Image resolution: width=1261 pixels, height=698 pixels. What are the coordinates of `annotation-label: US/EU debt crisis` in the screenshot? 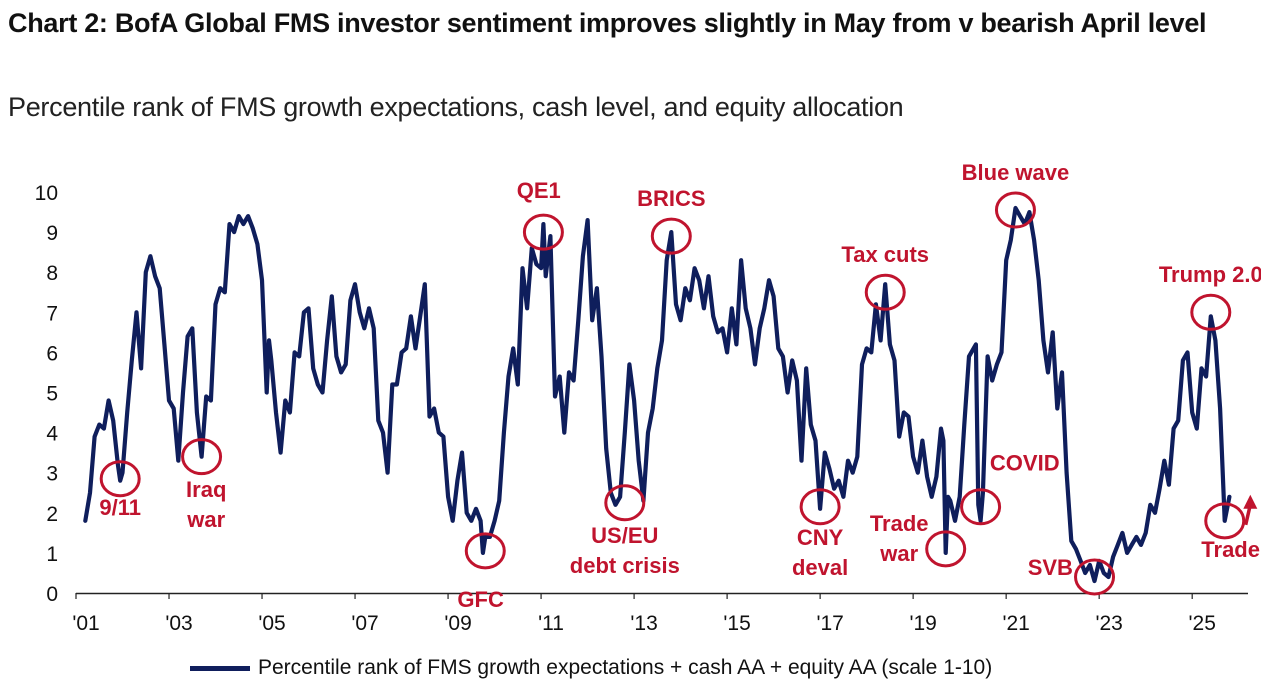 It's located at (625, 550).